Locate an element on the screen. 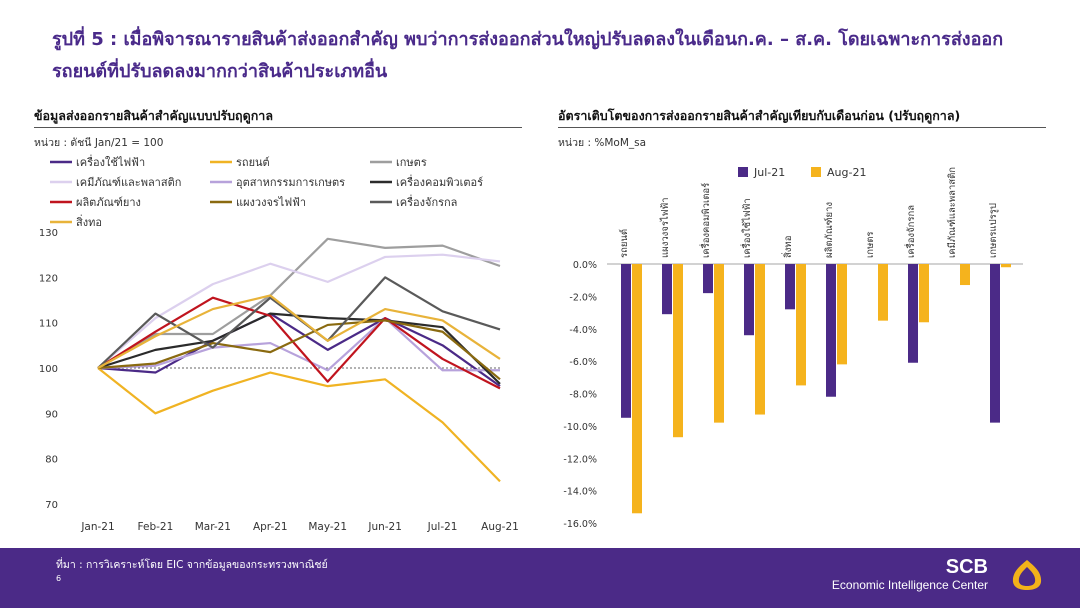  y-tick-label: 0.0% is located at coordinates (585, 265).